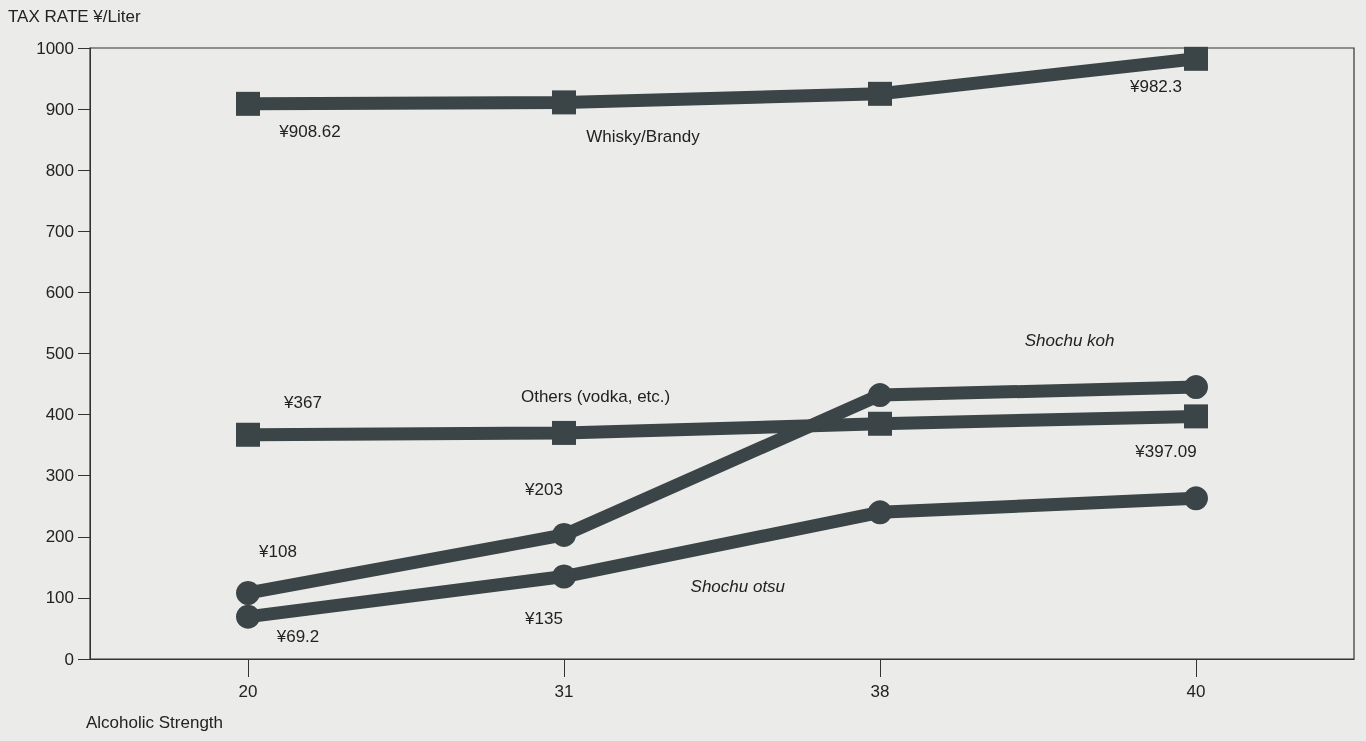  Describe the element at coordinates (1165, 451) in the screenshot. I see `data-label: ¥397.09` at that location.